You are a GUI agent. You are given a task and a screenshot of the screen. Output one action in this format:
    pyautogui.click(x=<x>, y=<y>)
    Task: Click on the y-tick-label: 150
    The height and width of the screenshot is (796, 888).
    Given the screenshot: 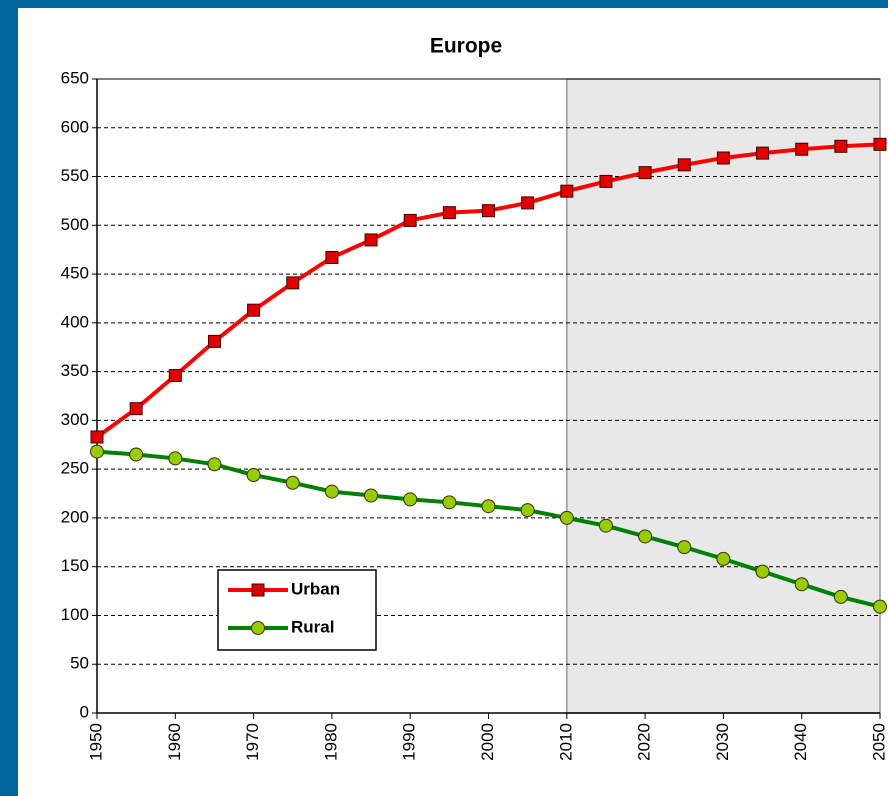 What is the action you would take?
    pyautogui.click(x=75, y=565)
    